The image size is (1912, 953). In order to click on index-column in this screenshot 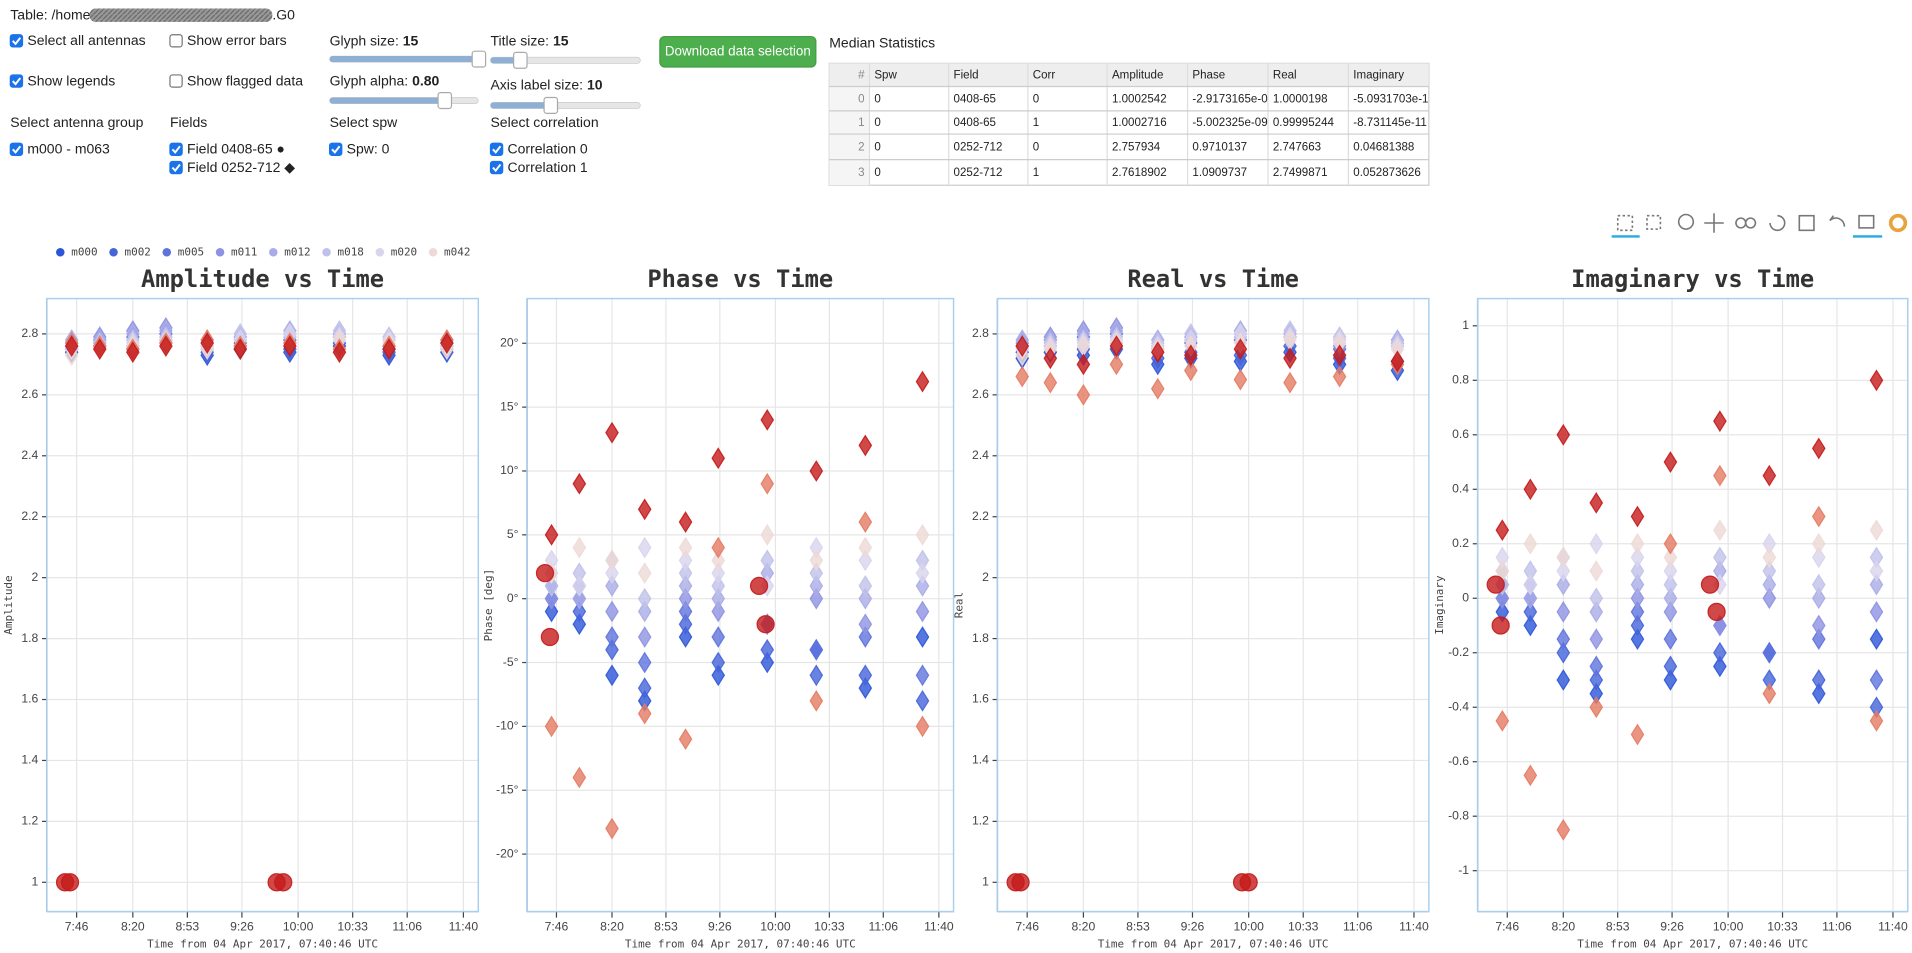, I will do `click(849, 136)`.